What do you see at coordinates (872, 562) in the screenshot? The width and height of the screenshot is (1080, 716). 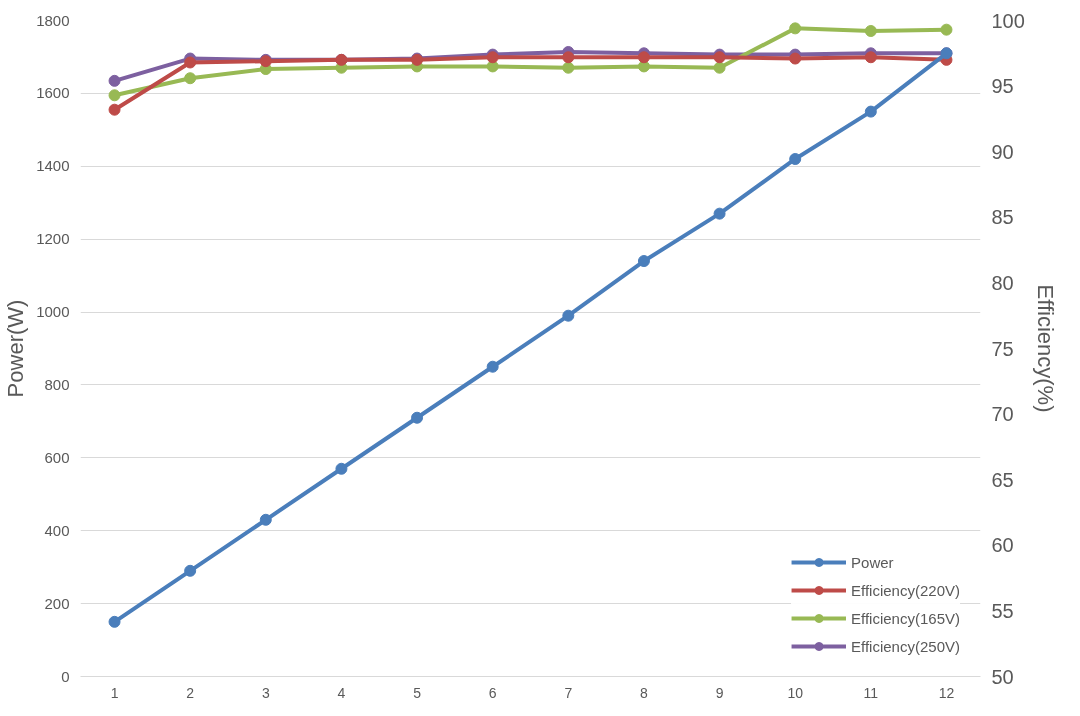 I see `legend-label: Power` at bounding box center [872, 562].